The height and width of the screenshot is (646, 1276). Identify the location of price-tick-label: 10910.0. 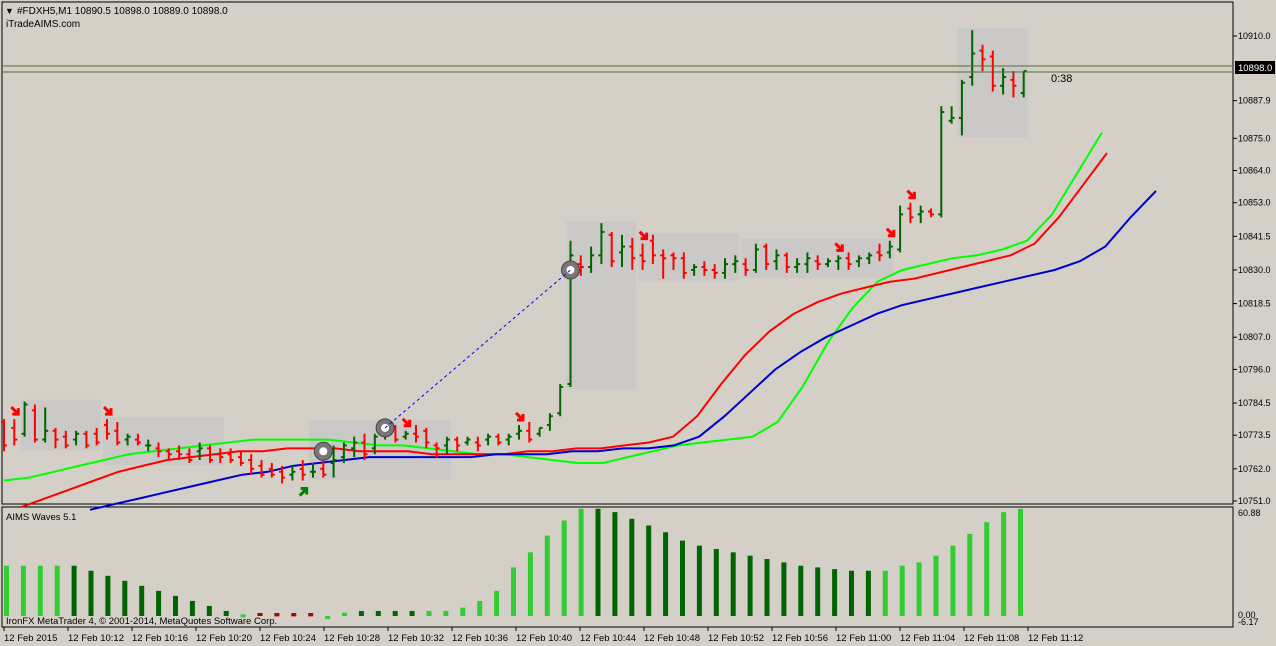
(1254, 36).